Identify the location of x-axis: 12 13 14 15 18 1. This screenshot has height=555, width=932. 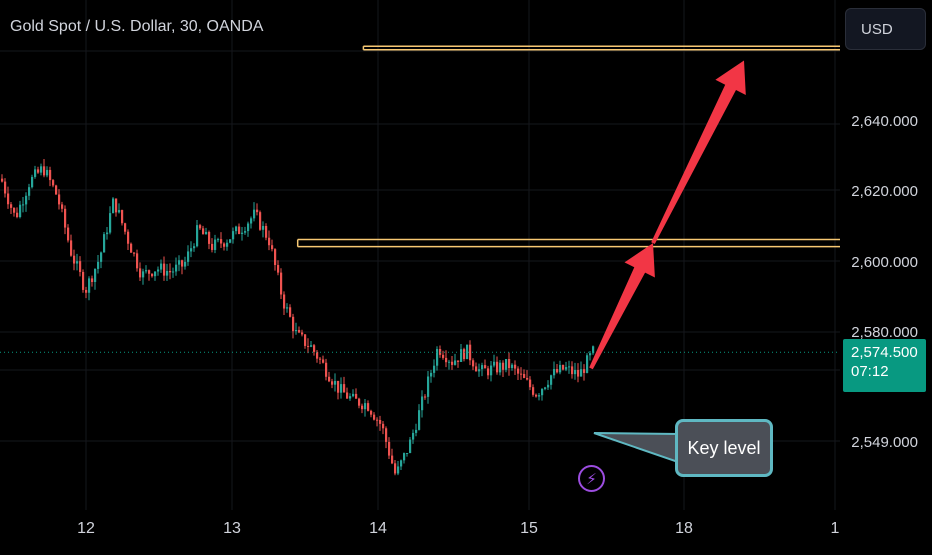
(458, 528).